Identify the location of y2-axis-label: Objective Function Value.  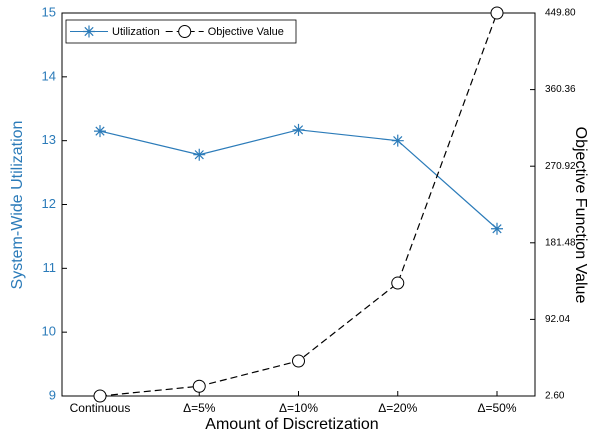
(580, 215).